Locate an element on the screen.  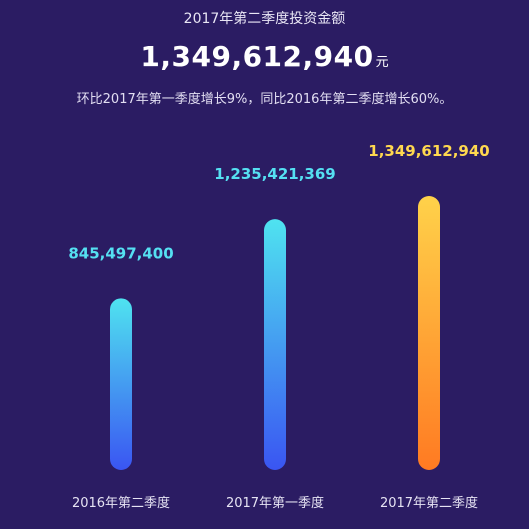
total-amount-unit: 元 is located at coordinates (382, 62).